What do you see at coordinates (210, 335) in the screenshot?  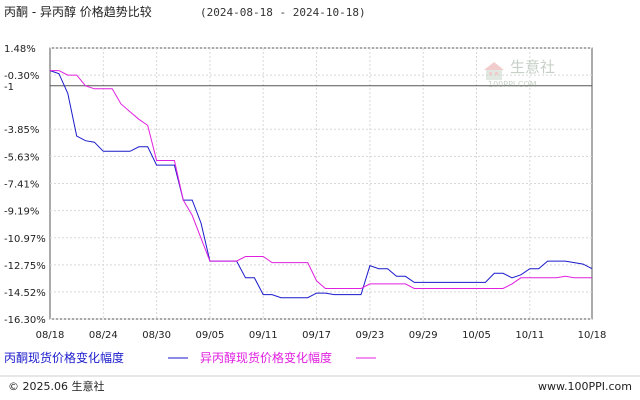 I see `x-tick-label: 09/05` at bounding box center [210, 335].